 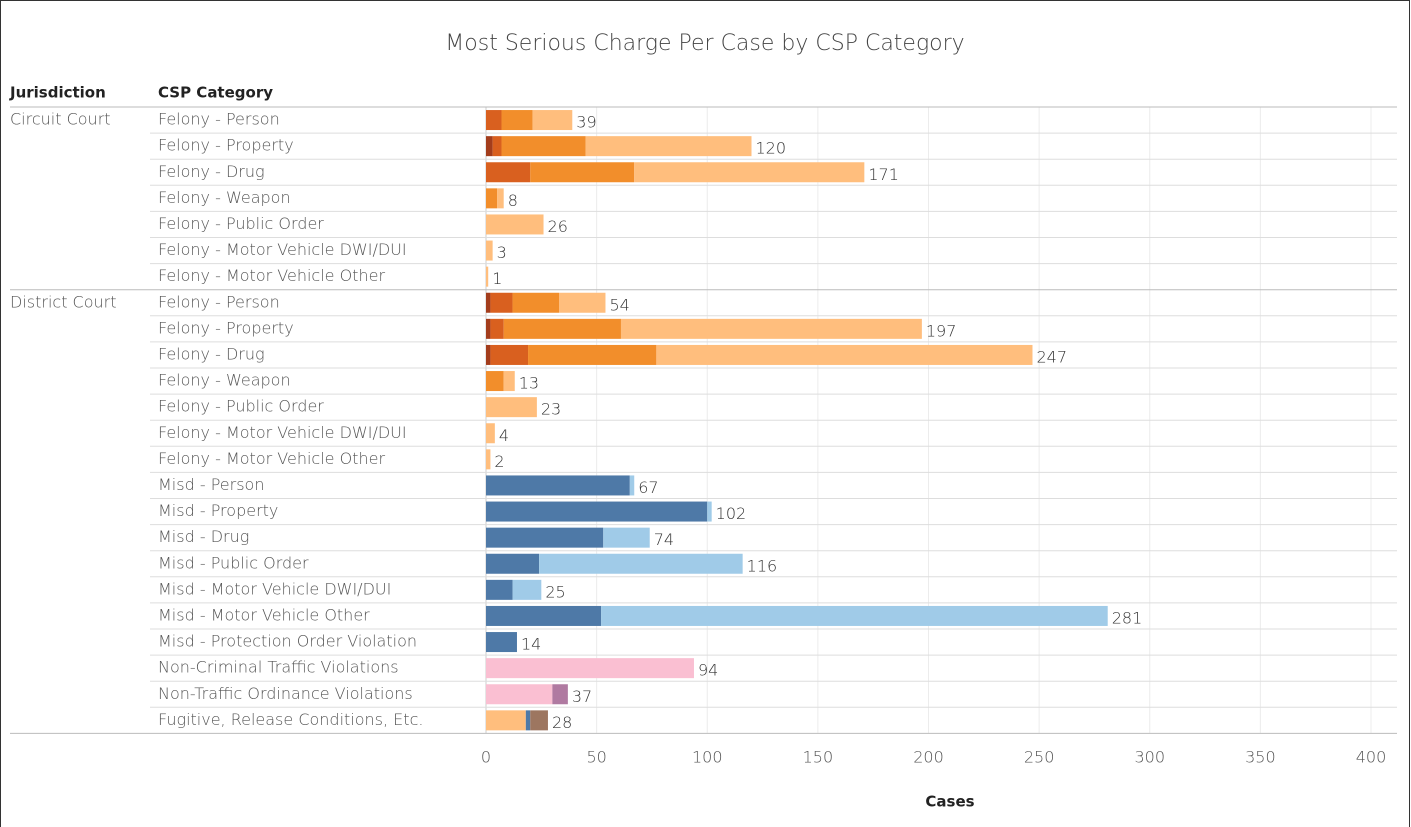 I want to click on total-label: 4, so click(x=504, y=435).